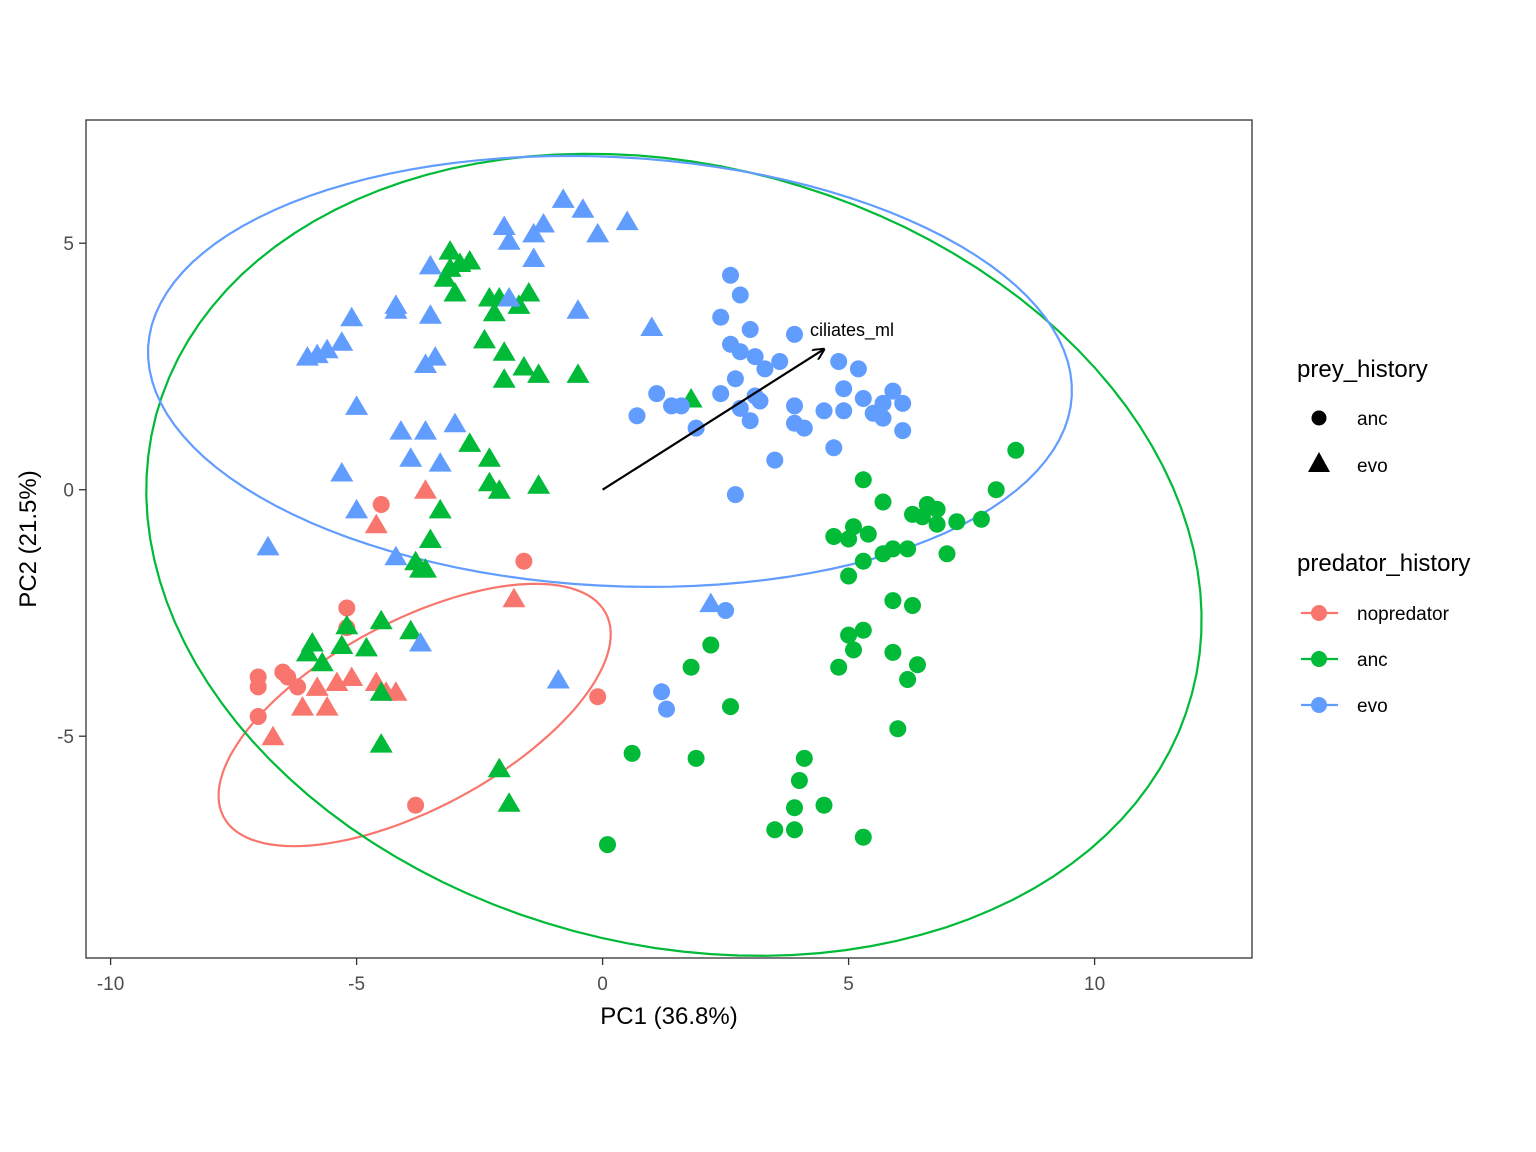 This screenshot has height=1152, width=1536. Describe the element at coordinates (1372, 660) in the screenshot. I see `legend-label-predator-anc: anc` at that location.